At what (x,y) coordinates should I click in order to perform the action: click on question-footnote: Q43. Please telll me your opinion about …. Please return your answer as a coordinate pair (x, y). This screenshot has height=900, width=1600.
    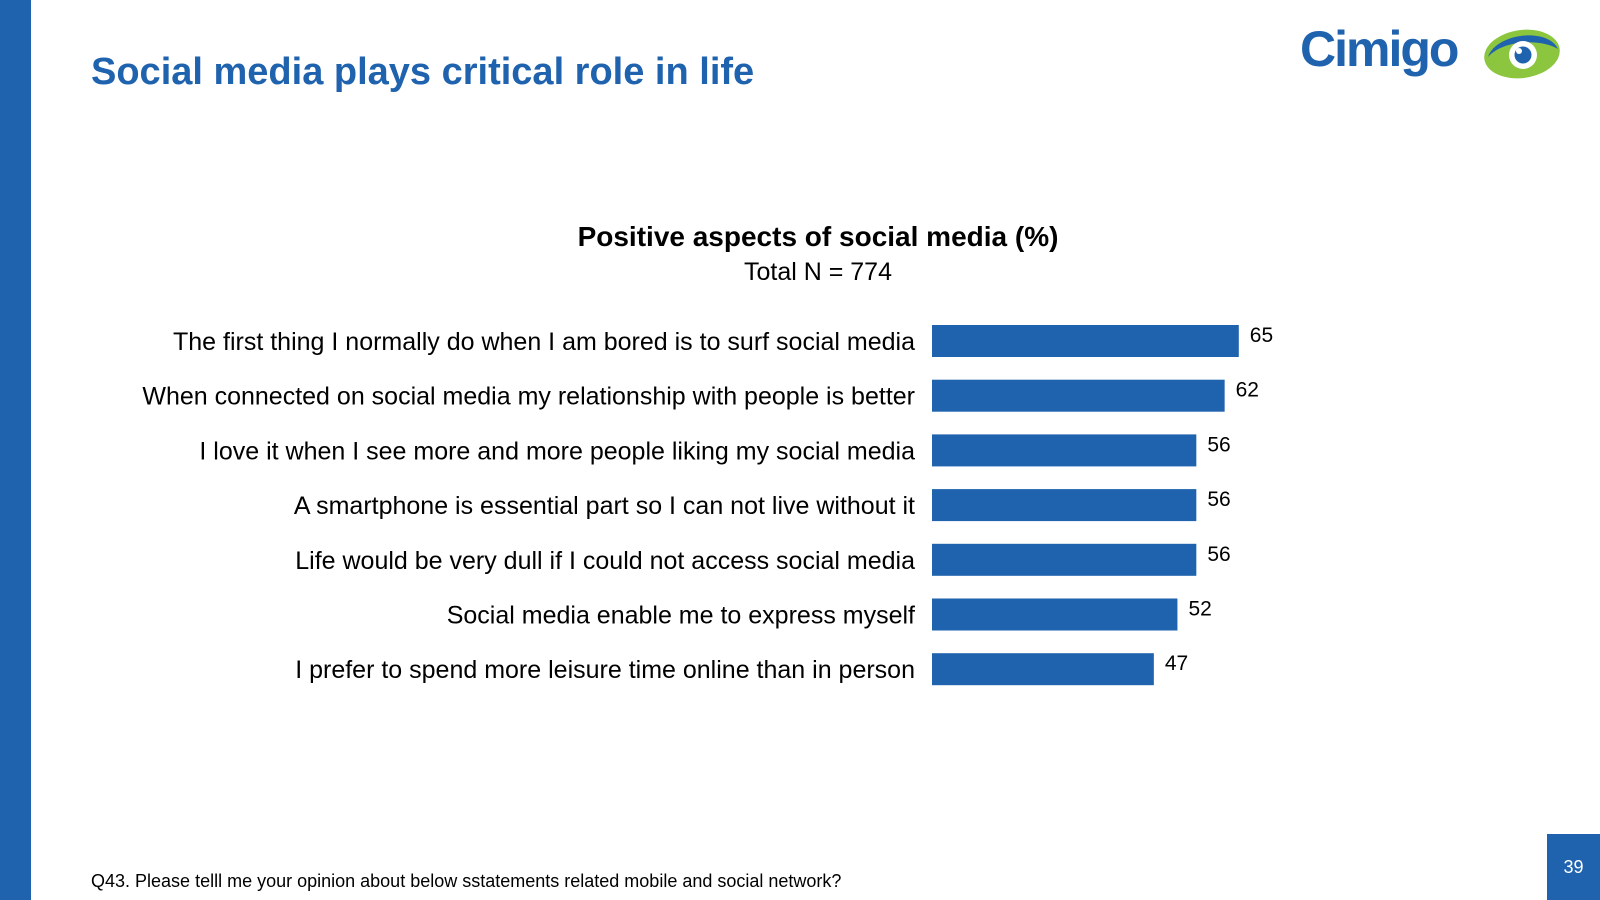
    Looking at the image, I should click on (466, 881).